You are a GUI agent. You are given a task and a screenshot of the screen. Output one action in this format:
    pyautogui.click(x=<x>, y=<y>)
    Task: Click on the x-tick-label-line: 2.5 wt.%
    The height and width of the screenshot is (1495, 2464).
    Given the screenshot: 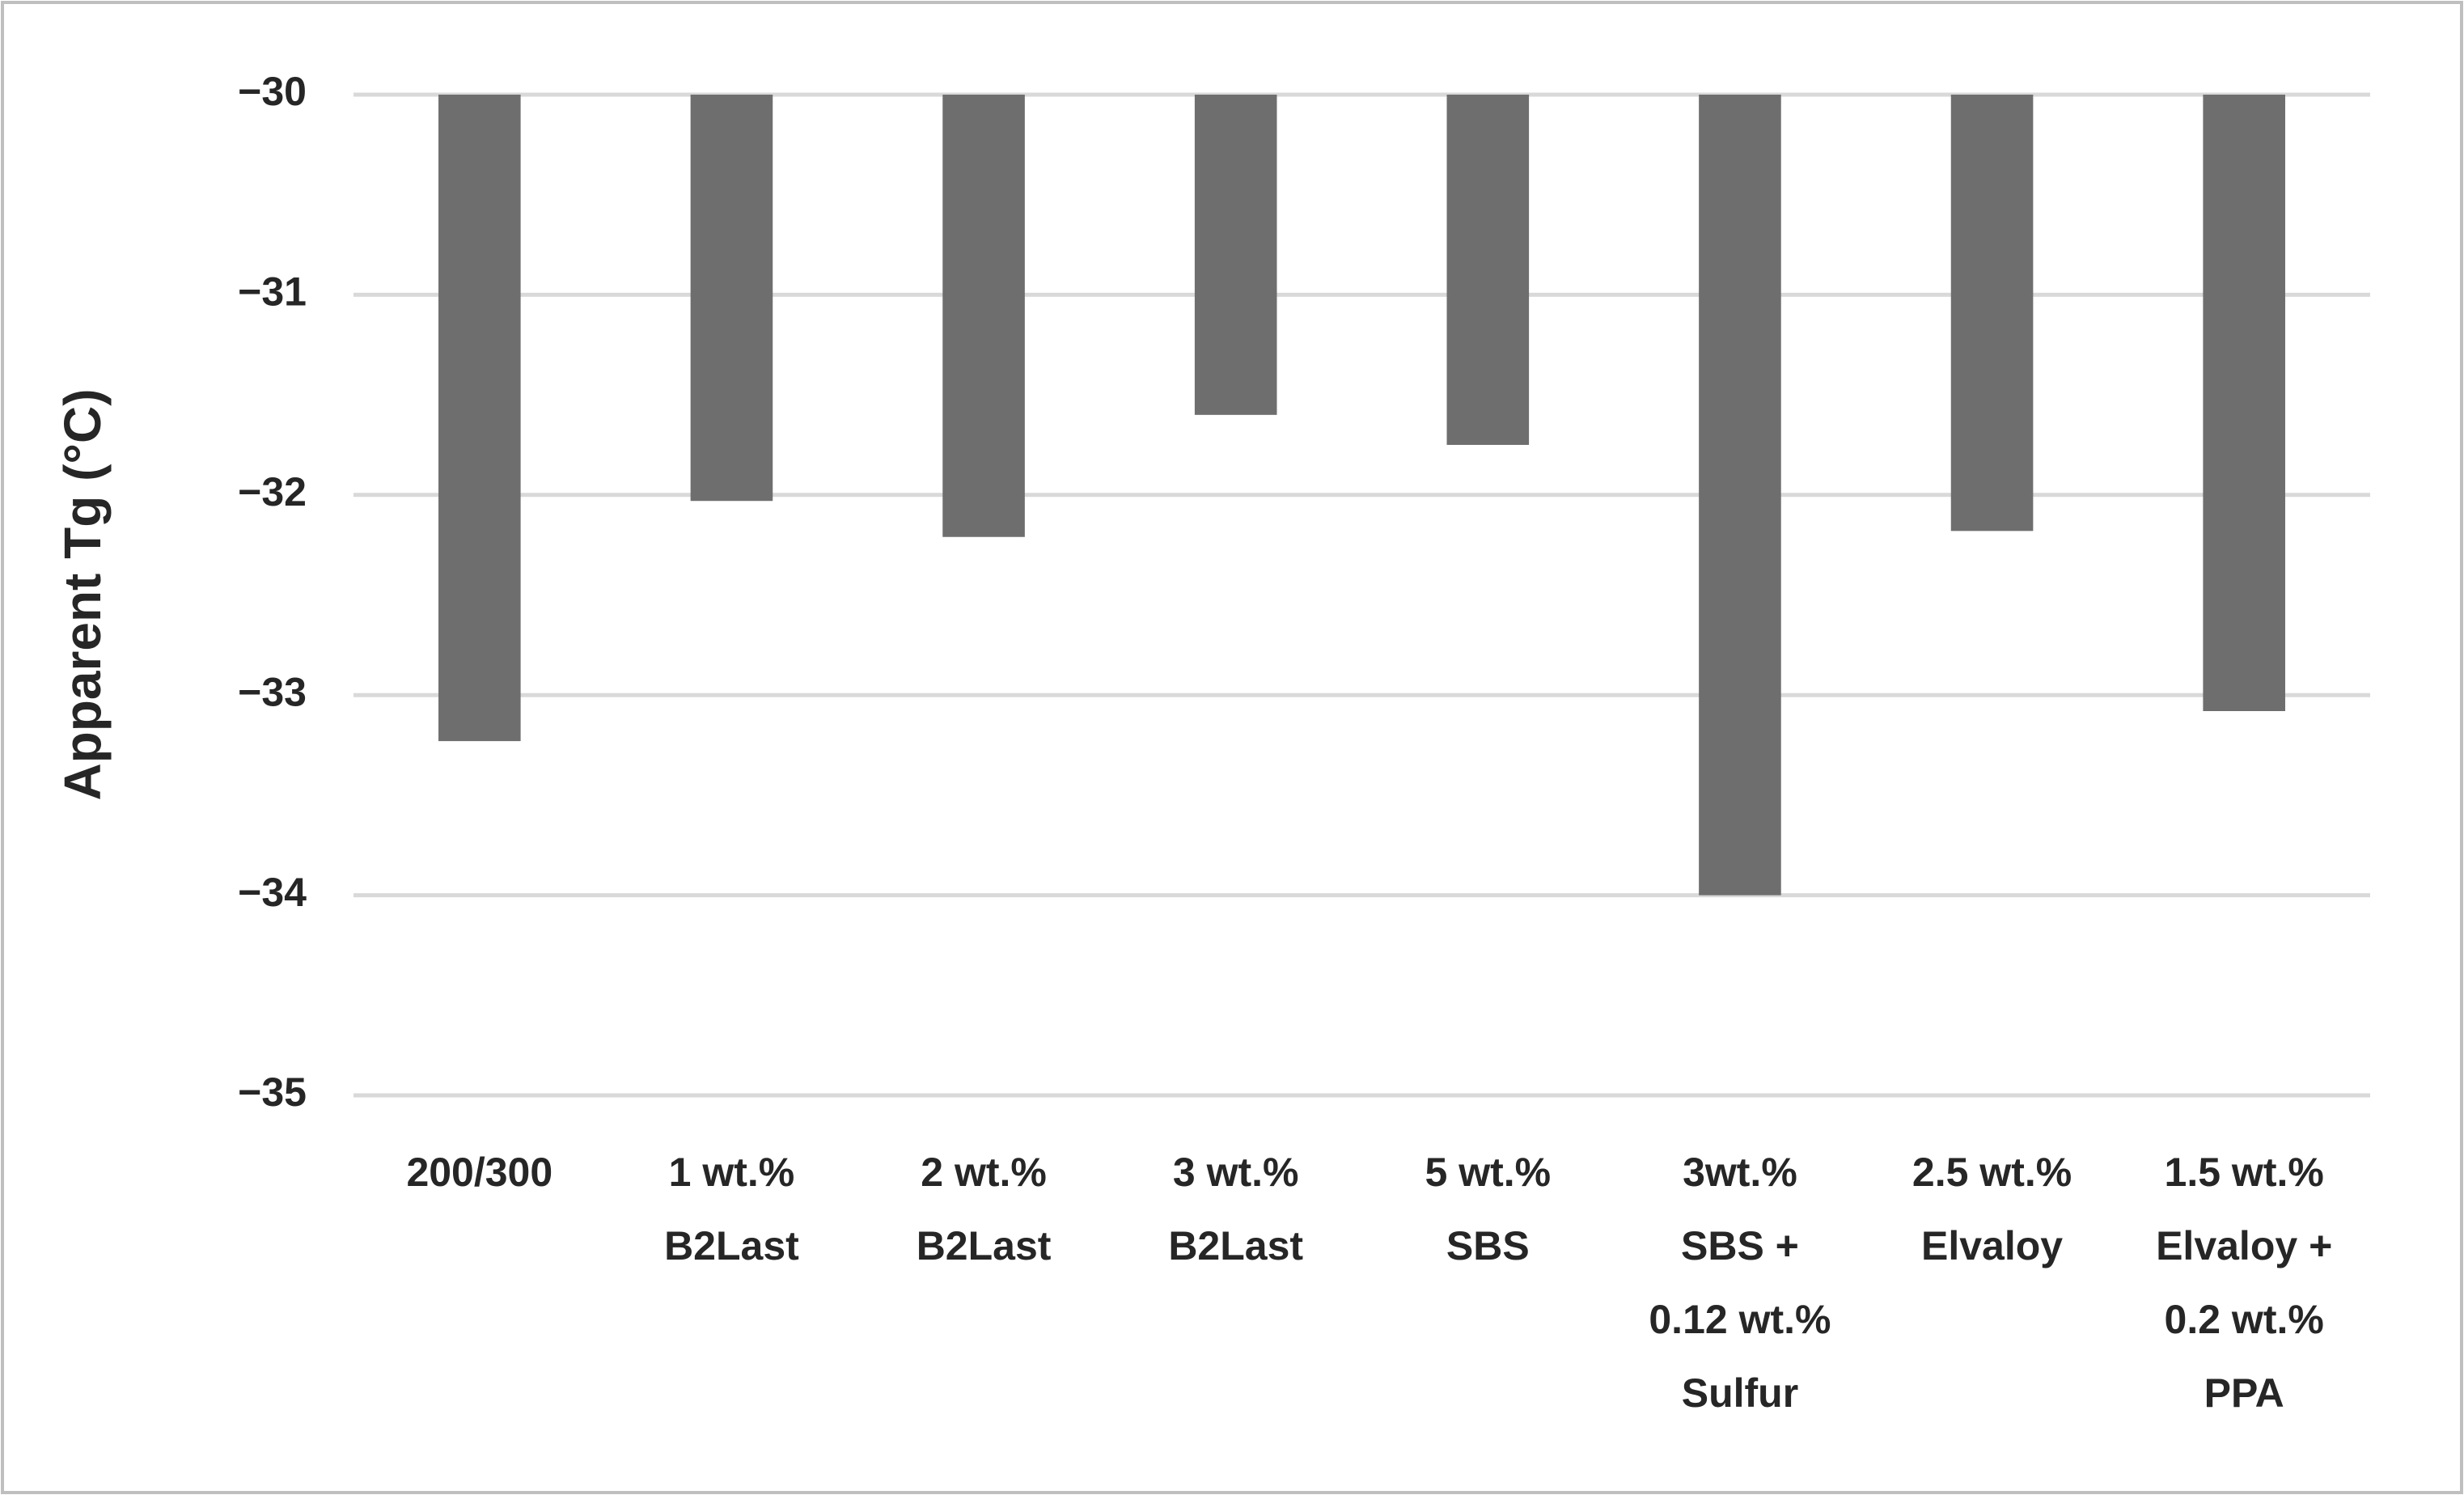 What is the action you would take?
    pyautogui.click(x=1992, y=1172)
    